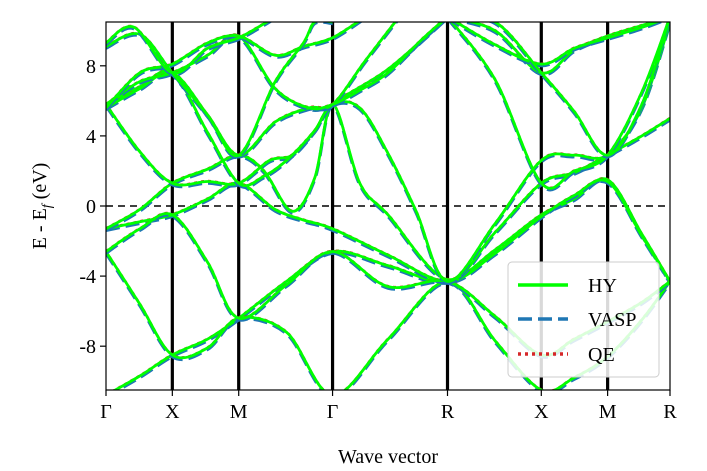  What do you see at coordinates (91, 67) in the screenshot?
I see `y-tick-label-0: 8` at bounding box center [91, 67].